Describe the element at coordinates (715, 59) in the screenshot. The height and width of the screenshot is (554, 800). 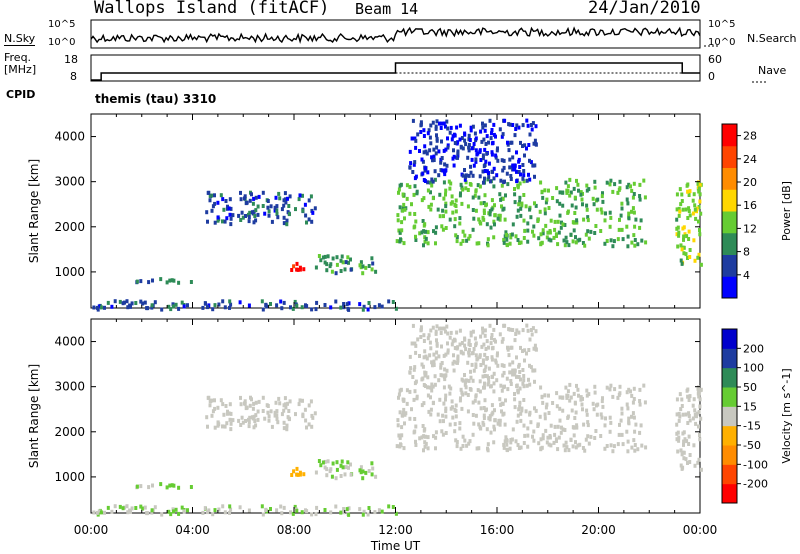
I see `freq-right-tick-top: 60` at that location.